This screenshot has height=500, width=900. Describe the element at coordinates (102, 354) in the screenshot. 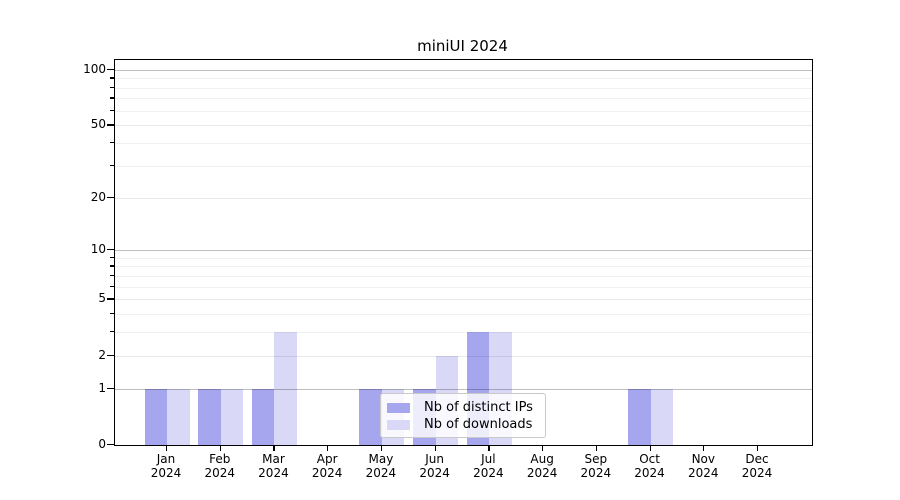

I see `y-tick-label: 2` at that location.